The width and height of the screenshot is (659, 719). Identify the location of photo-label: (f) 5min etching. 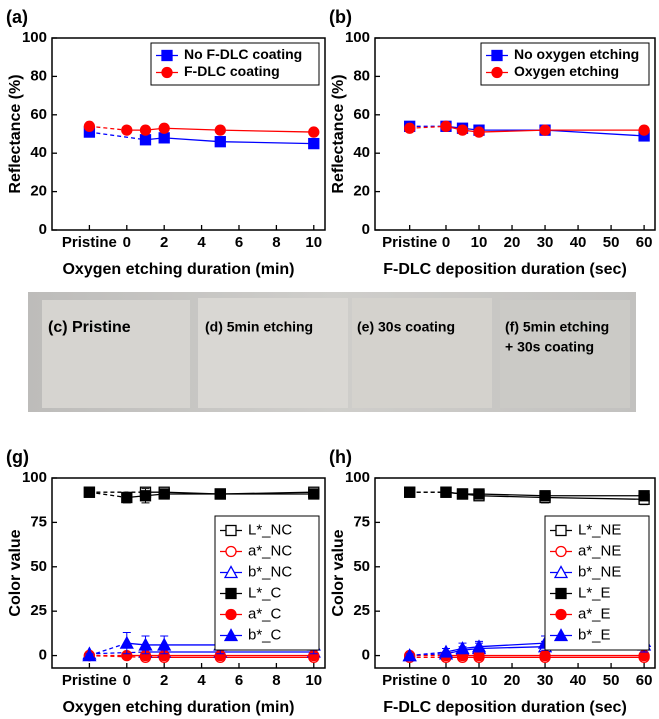
(557, 327).